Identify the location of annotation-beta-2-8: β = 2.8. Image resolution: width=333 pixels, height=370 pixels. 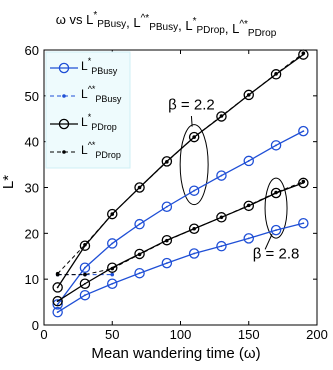
(276, 254).